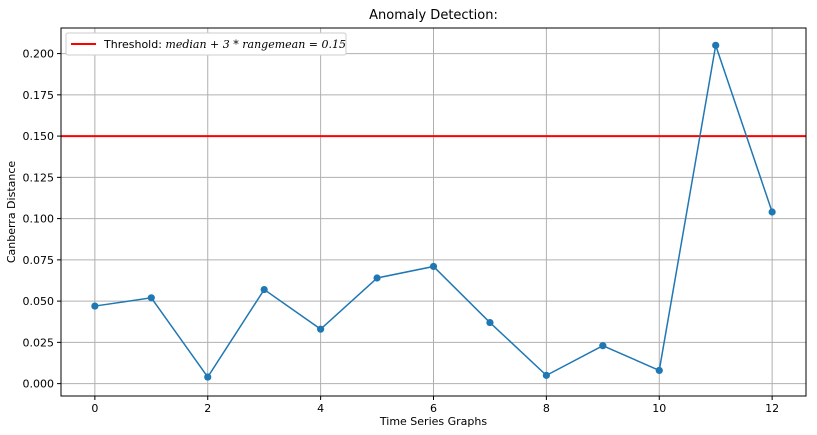  What do you see at coordinates (207, 408) in the screenshot?
I see `x-tick-label: 2` at bounding box center [207, 408].